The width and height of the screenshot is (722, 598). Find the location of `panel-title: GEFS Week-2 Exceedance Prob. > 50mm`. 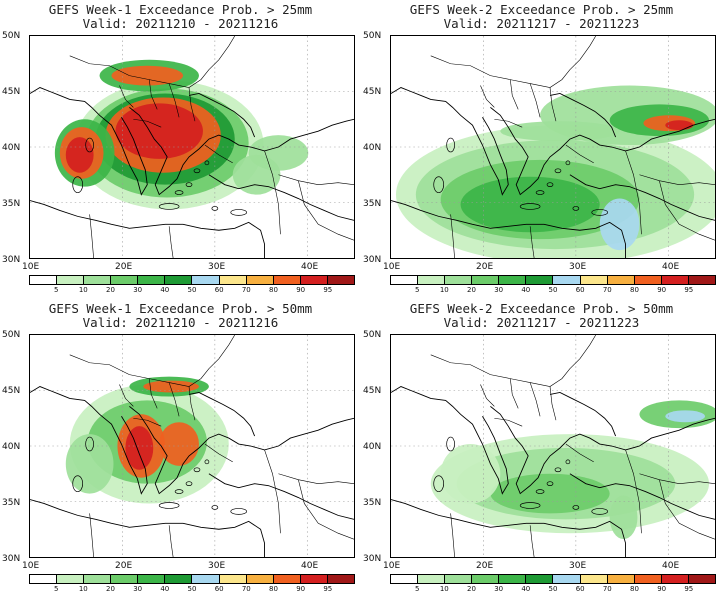

panel-title: GEFS Week-2 Exceedance Prob. > 50mm is located at coordinates (541, 308).